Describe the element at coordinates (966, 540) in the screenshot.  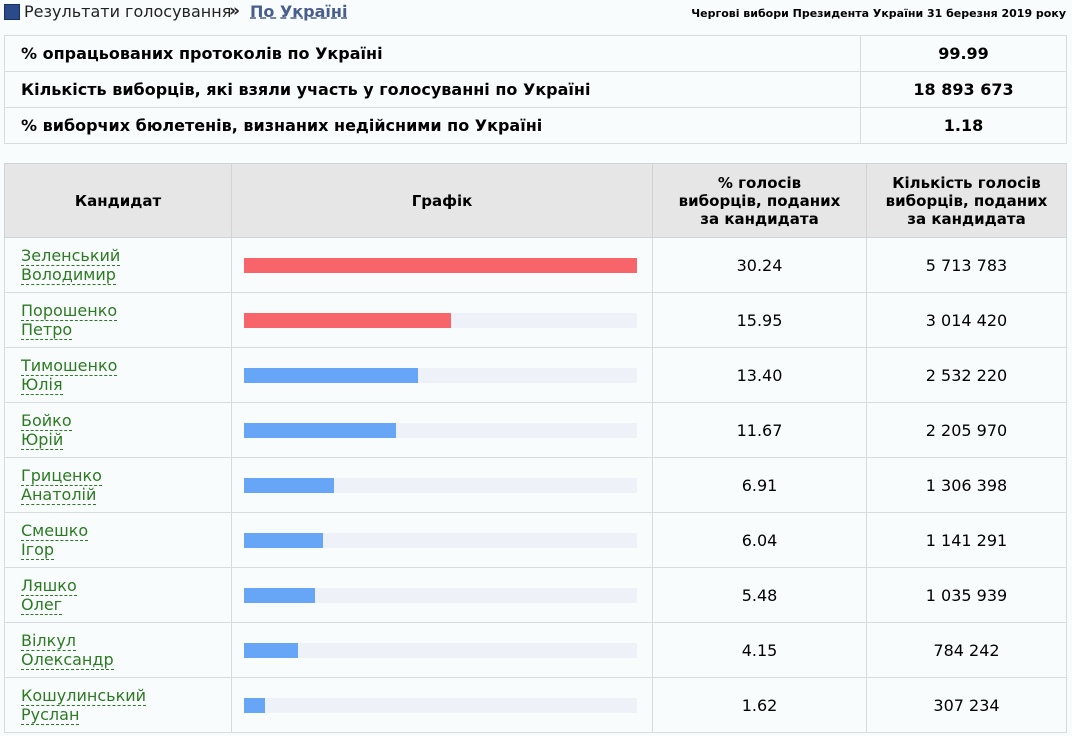
I see `votes-cell: 1 141 291` at that location.